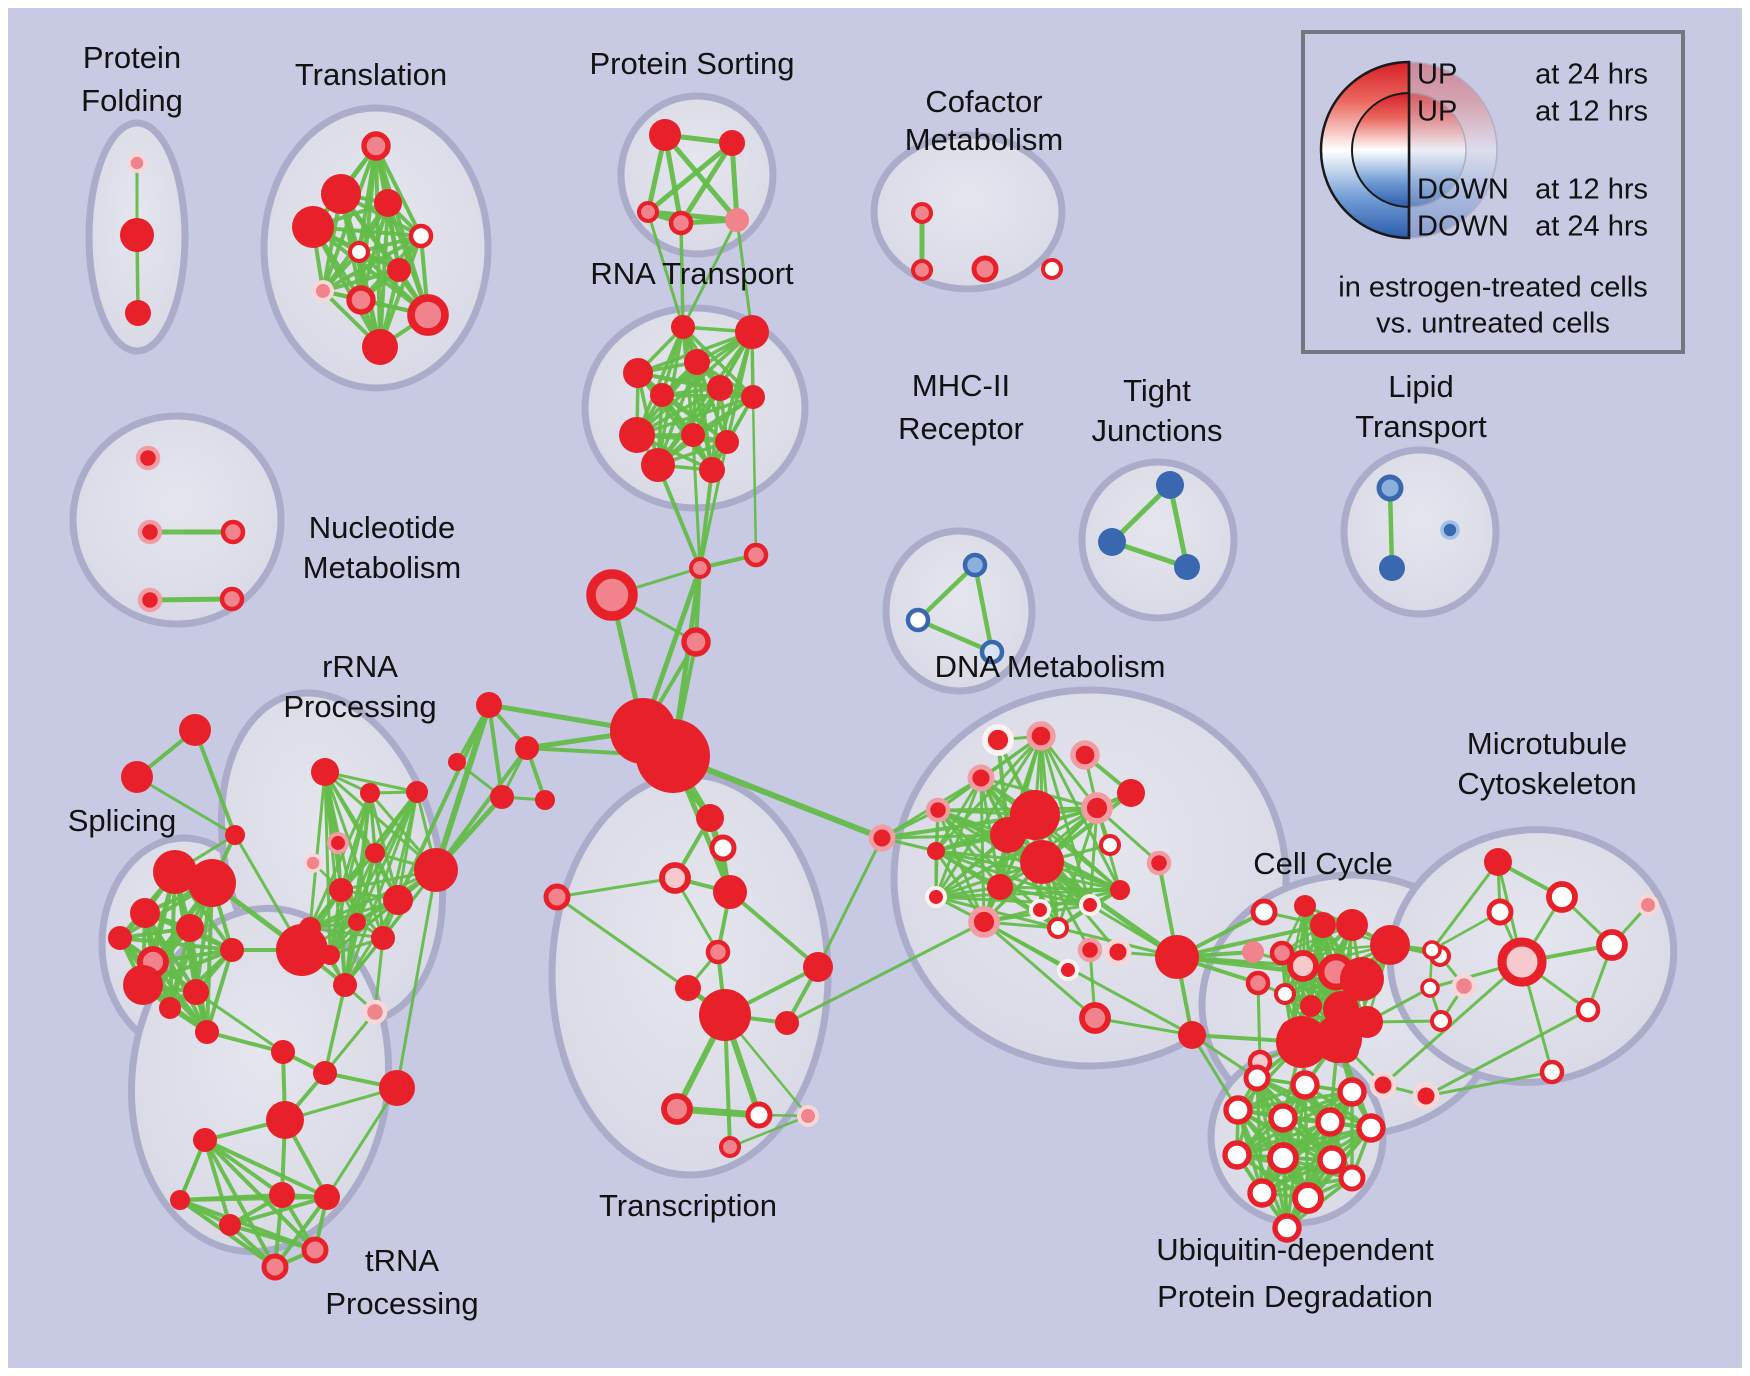 This screenshot has height=1376, width=1750. What do you see at coordinates (428, 315) in the screenshot?
I see `network-node-t10` at bounding box center [428, 315].